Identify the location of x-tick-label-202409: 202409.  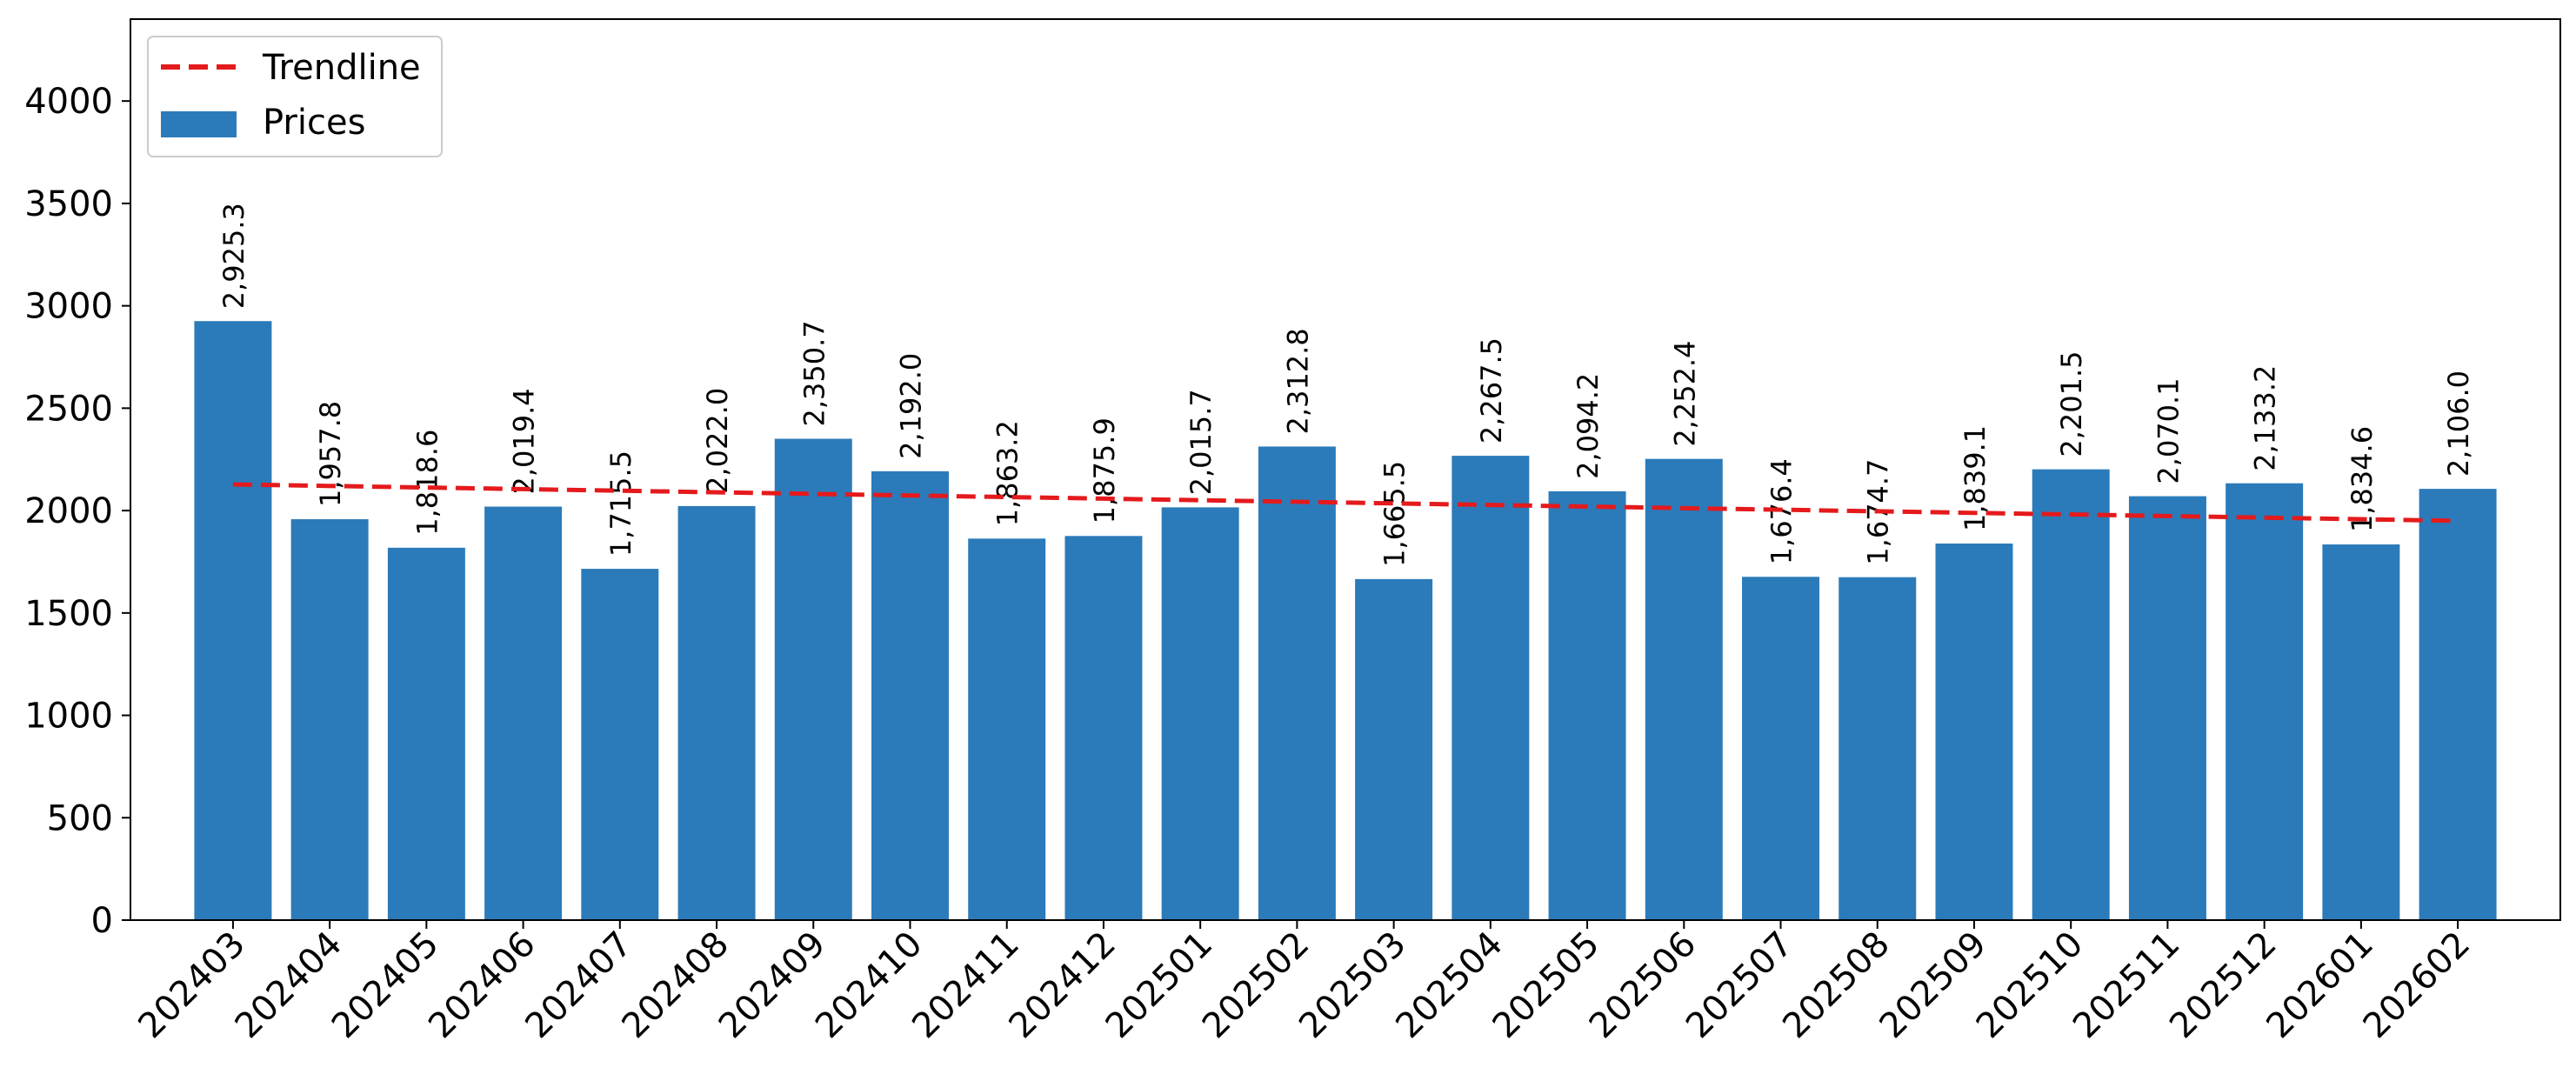
(772, 985).